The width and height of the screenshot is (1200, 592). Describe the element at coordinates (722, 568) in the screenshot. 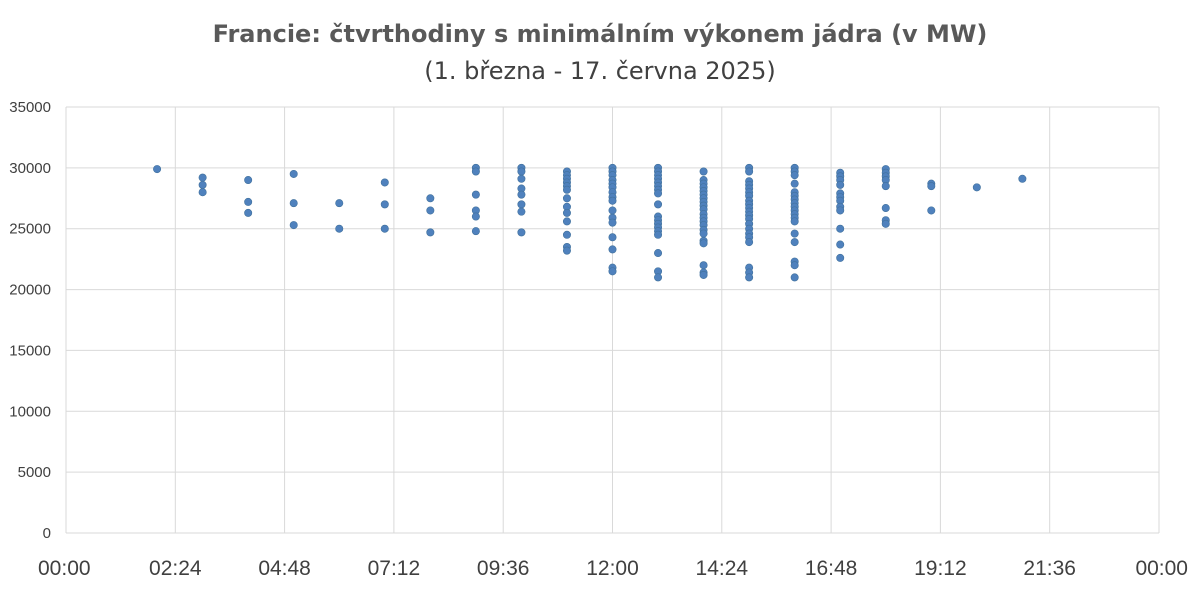

I see `x-tick-label: 14:24` at that location.